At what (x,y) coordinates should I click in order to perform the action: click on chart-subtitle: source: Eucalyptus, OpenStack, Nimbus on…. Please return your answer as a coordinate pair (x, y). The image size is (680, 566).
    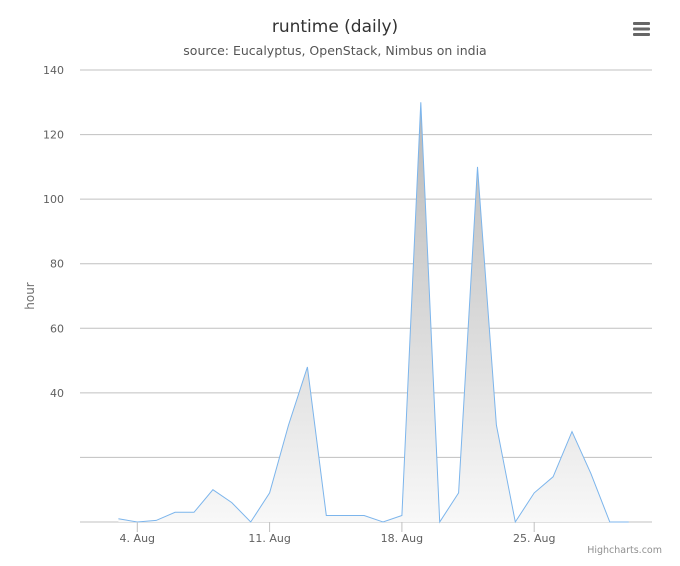
    Looking at the image, I should click on (334, 50).